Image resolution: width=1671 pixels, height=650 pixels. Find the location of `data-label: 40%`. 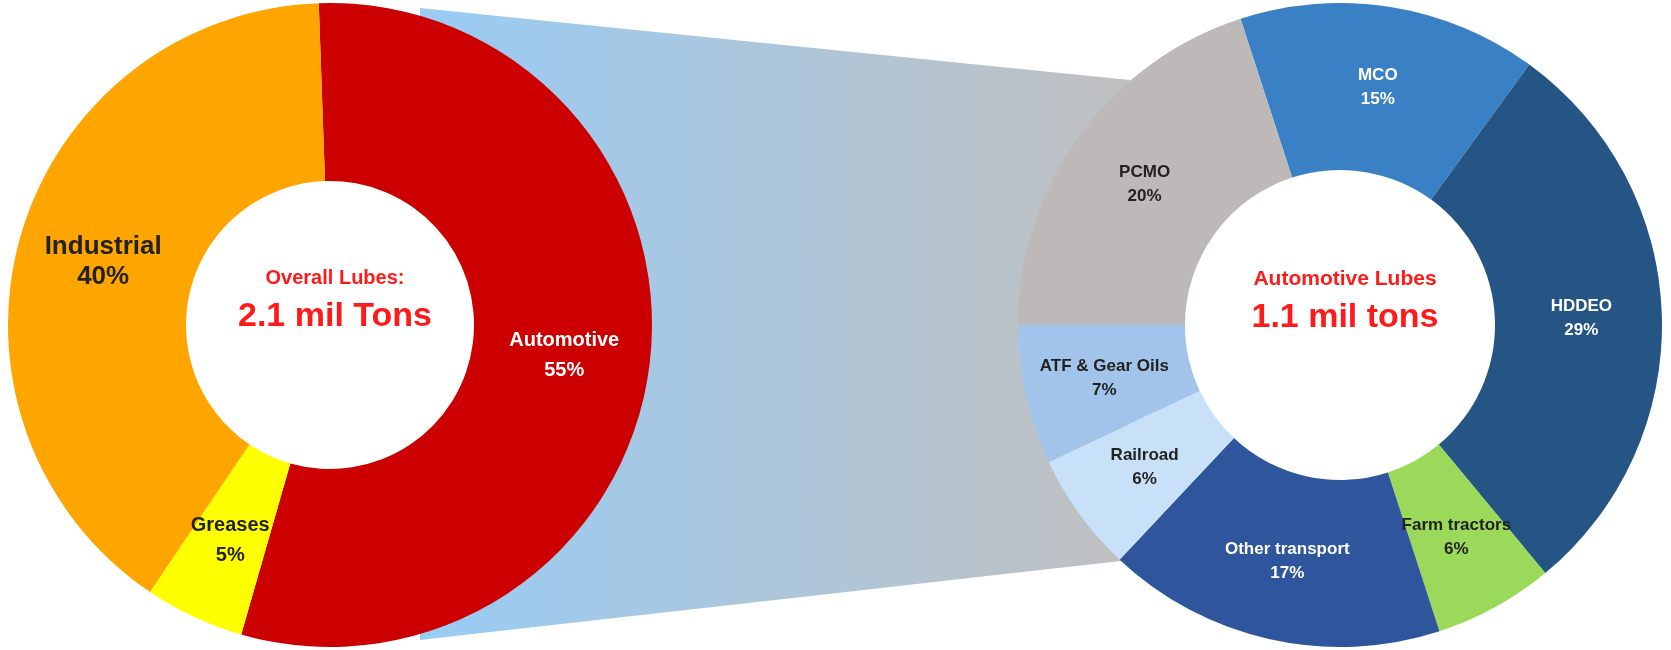

data-label: 40% is located at coordinates (103, 274).